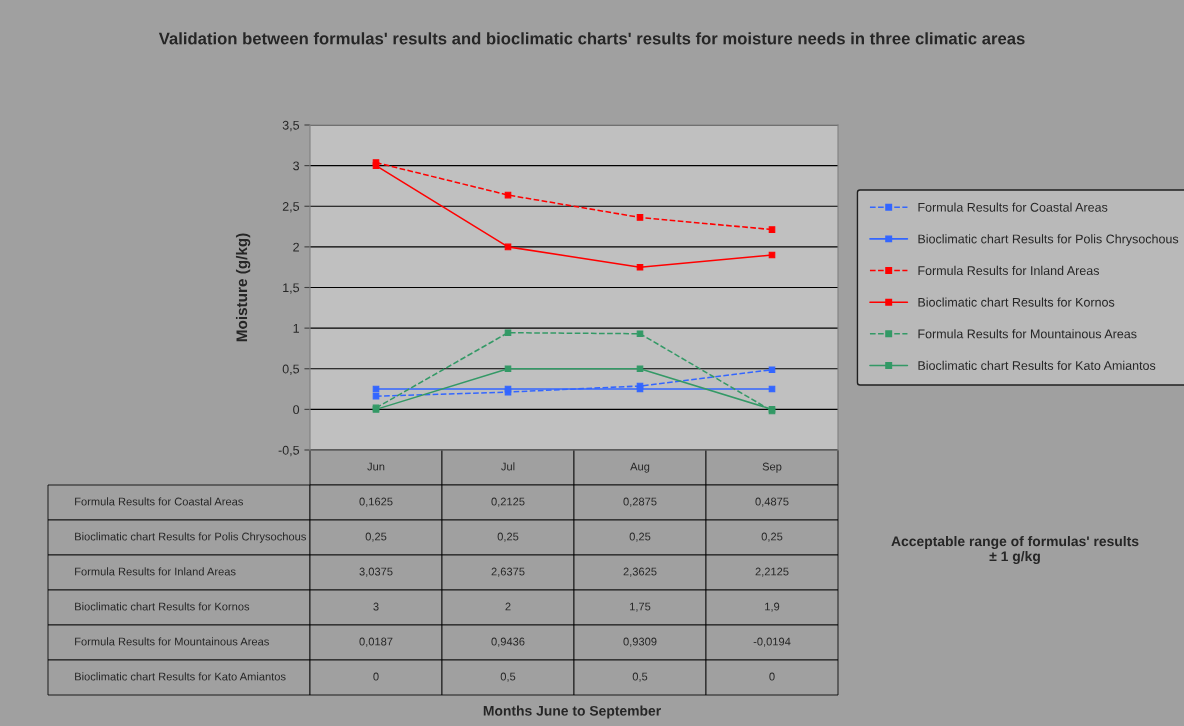 The width and height of the screenshot is (1184, 726). Describe the element at coordinates (772, 467) in the screenshot. I see `x-tick-label: Sep` at that location.